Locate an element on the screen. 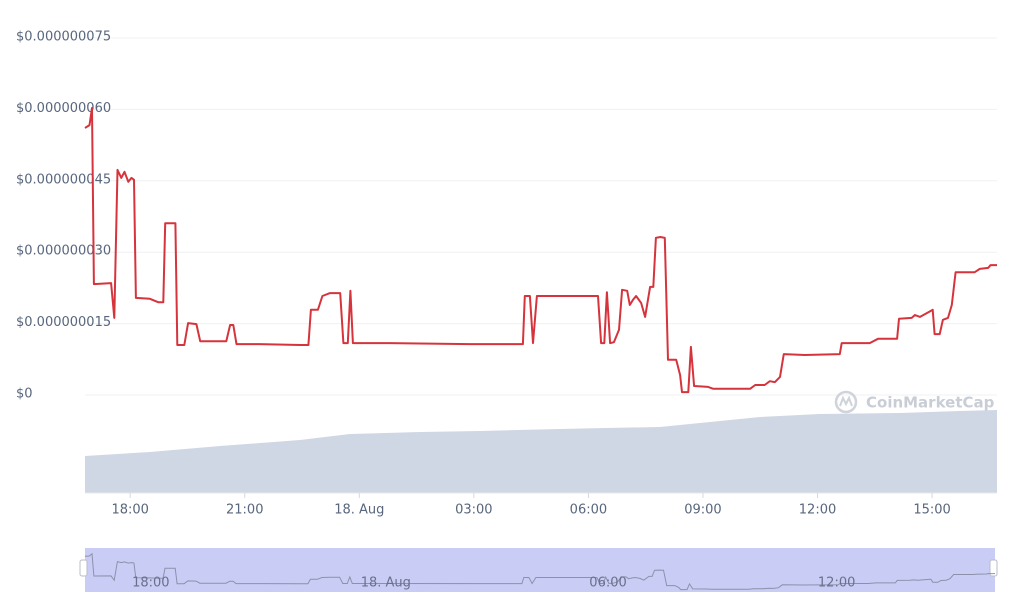  x-tick-label: 09:00 is located at coordinates (702, 510).